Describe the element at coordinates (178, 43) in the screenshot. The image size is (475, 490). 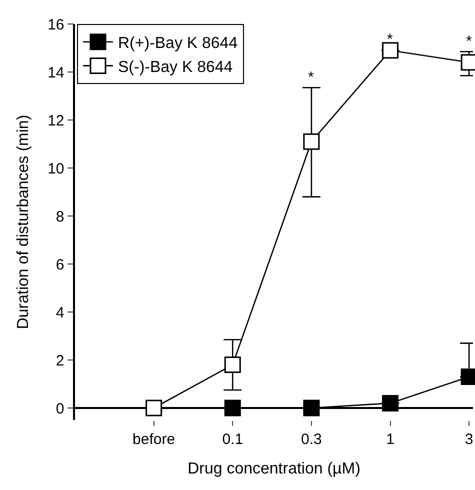
I see `legend-label: R(+)-Bay K 8644` at that location.